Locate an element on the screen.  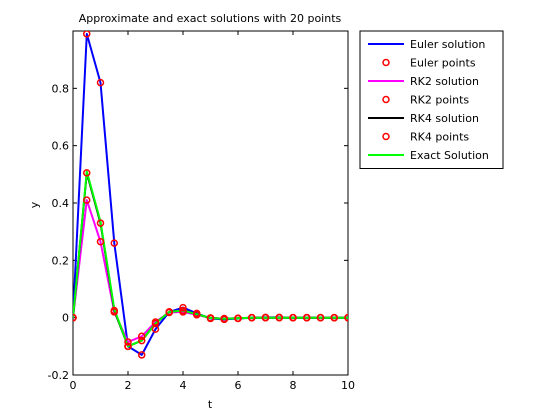
legend-marker-rk4-points is located at coordinates (386, 136).